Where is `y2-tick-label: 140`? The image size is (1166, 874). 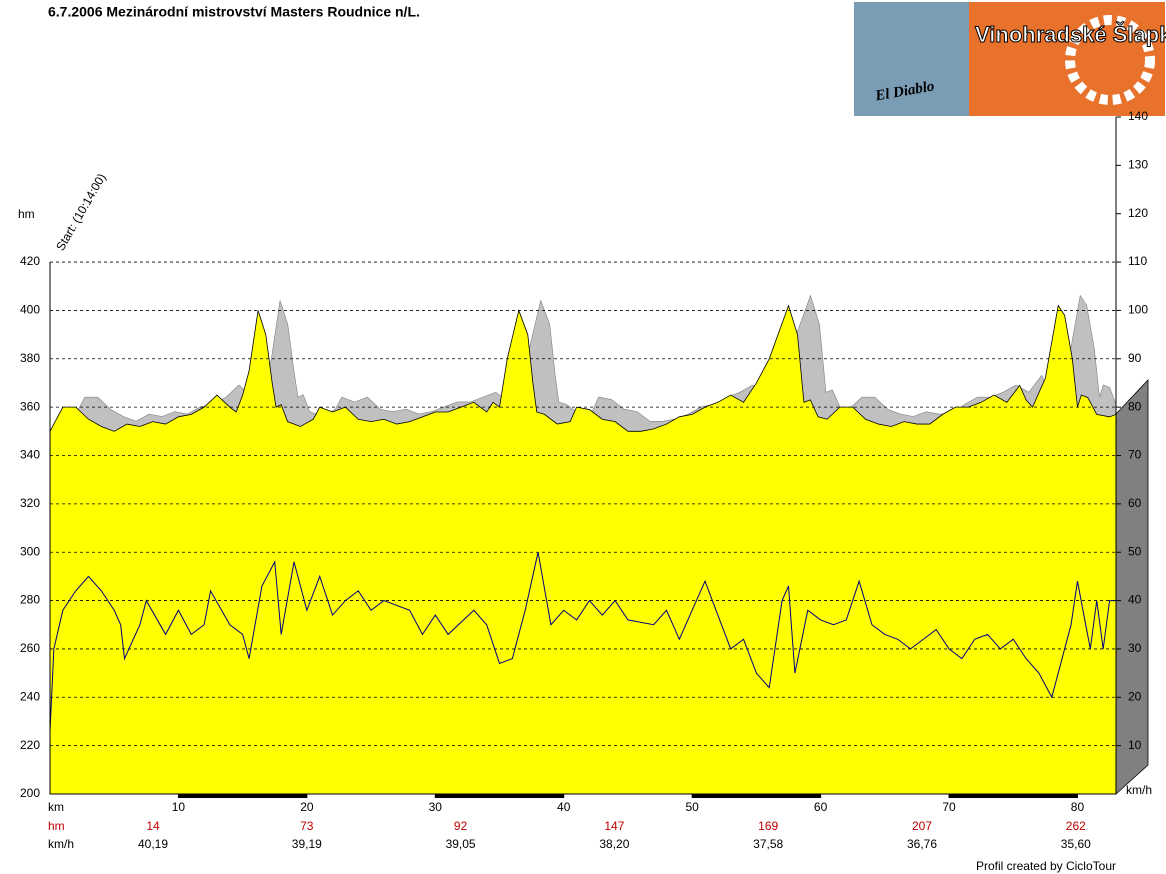
y2-tick-label: 140 is located at coordinates (1138, 116).